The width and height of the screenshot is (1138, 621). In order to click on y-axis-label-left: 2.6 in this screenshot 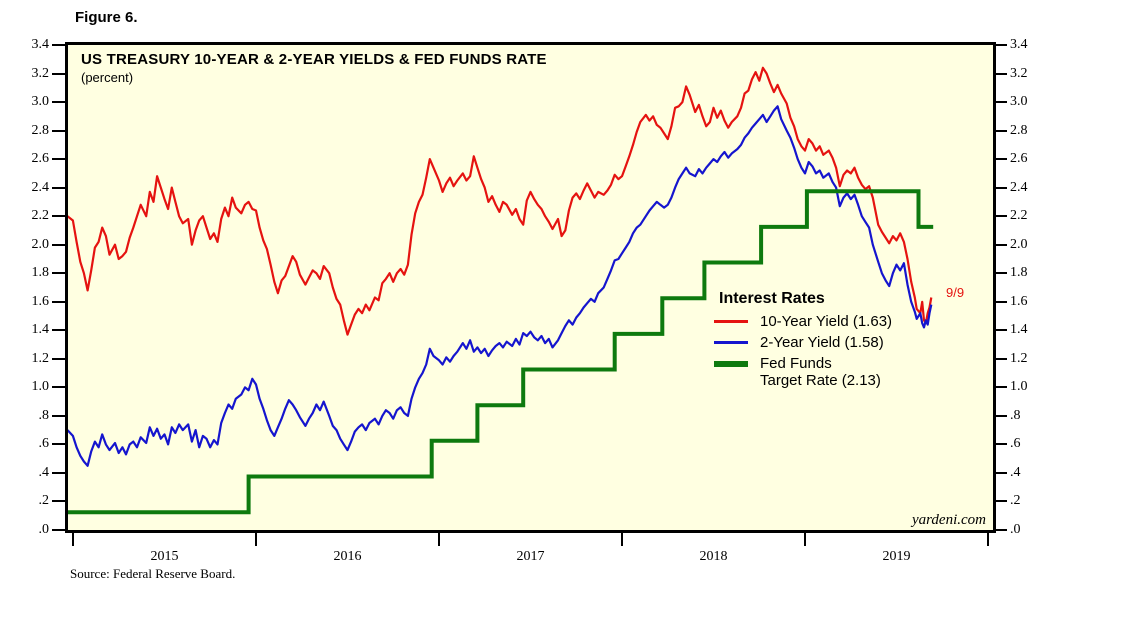, I will do `click(40, 159)`.